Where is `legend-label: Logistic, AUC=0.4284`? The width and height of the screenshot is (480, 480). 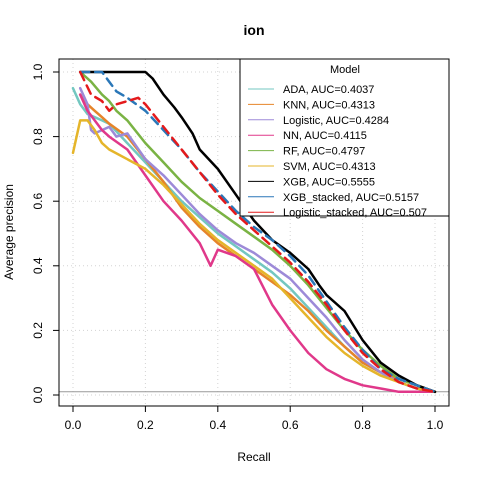
legend-label: Logistic, AUC=0.4284 is located at coordinates (336, 121).